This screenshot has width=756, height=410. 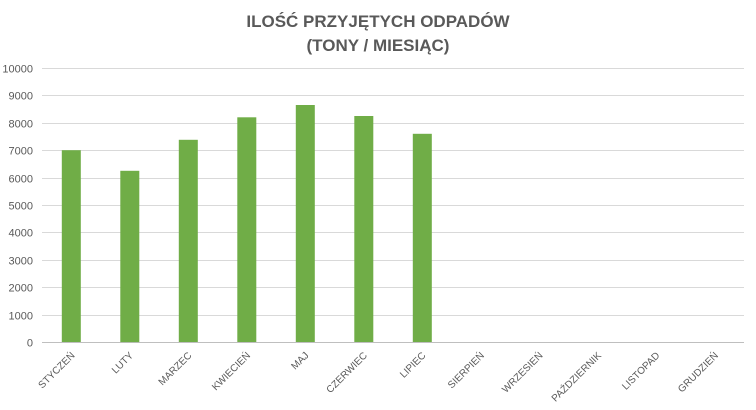 What do you see at coordinates (576, 377) in the screenshot?
I see `x-tick-label: PAŹDZIERNIK` at bounding box center [576, 377].